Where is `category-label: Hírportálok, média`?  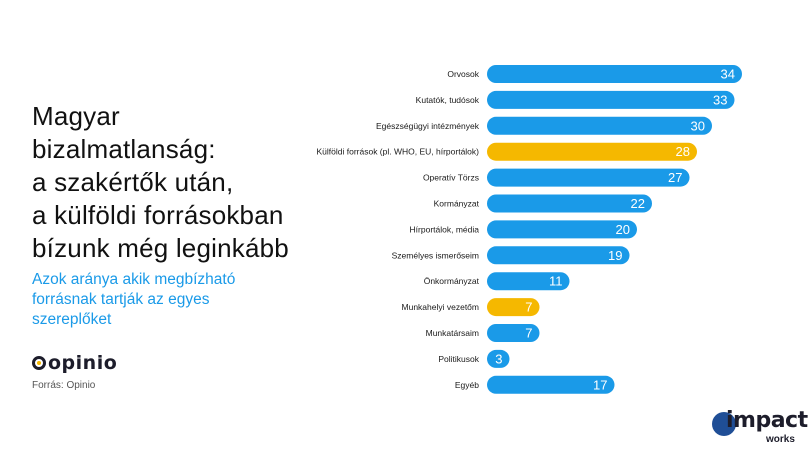 category-label: Hírportálok, média is located at coordinates (445, 229).